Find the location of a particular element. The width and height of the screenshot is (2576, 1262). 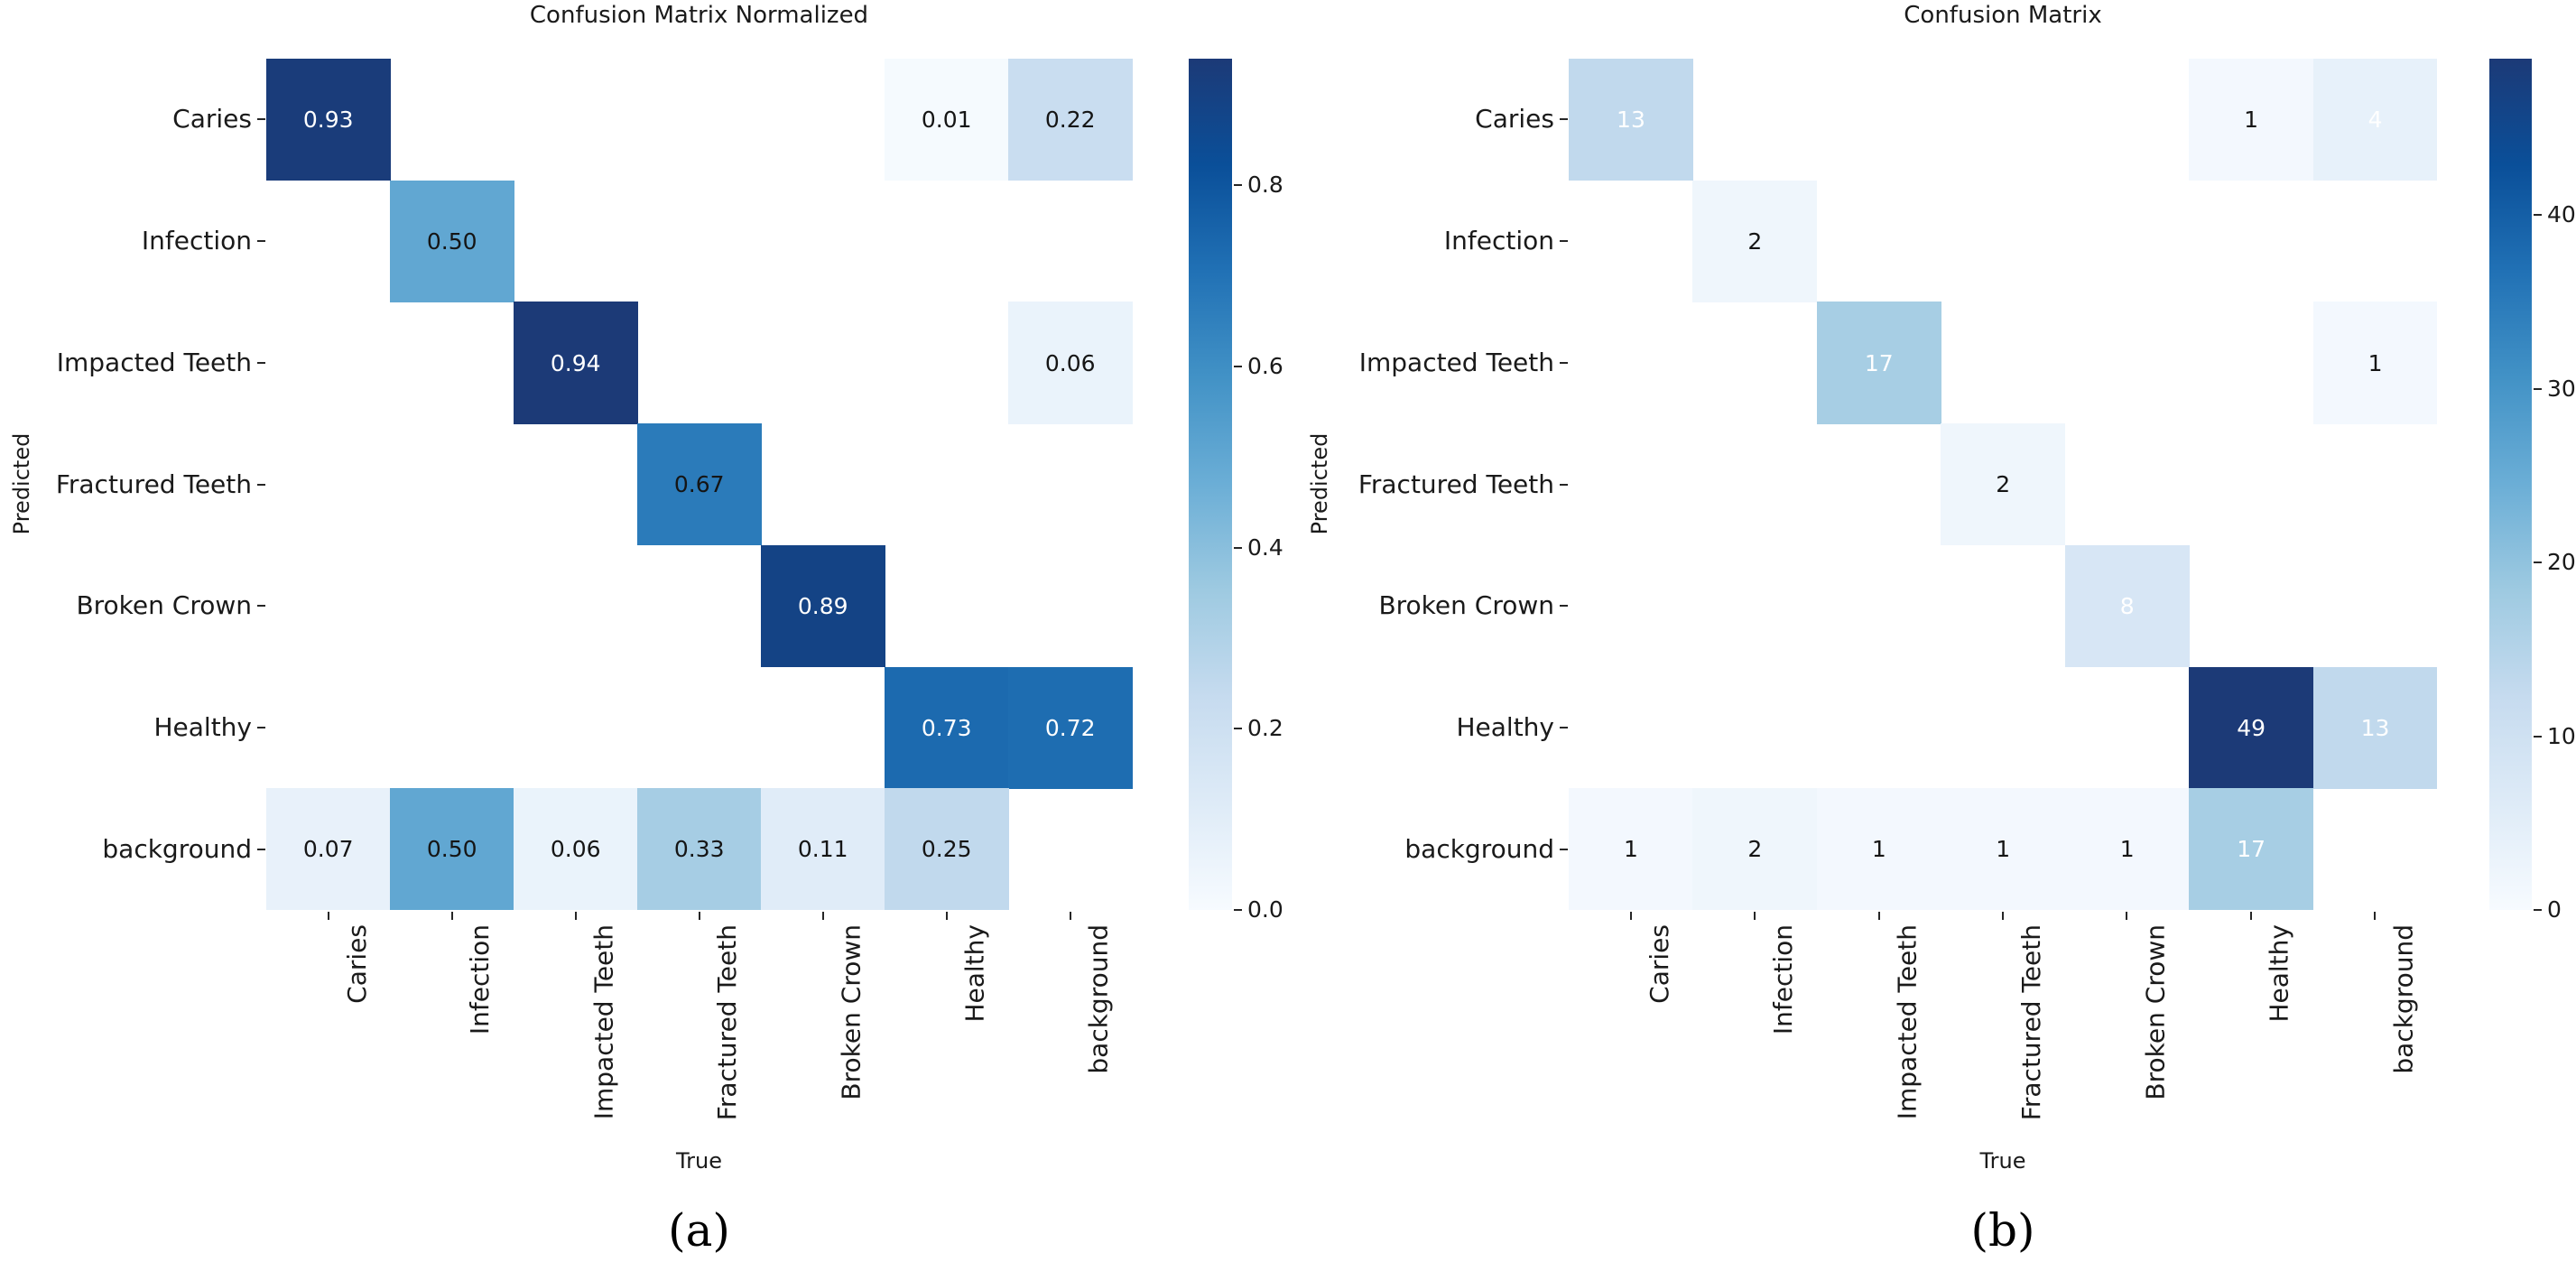

x-tick-label: Caries is located at coordinates (1659, 964).